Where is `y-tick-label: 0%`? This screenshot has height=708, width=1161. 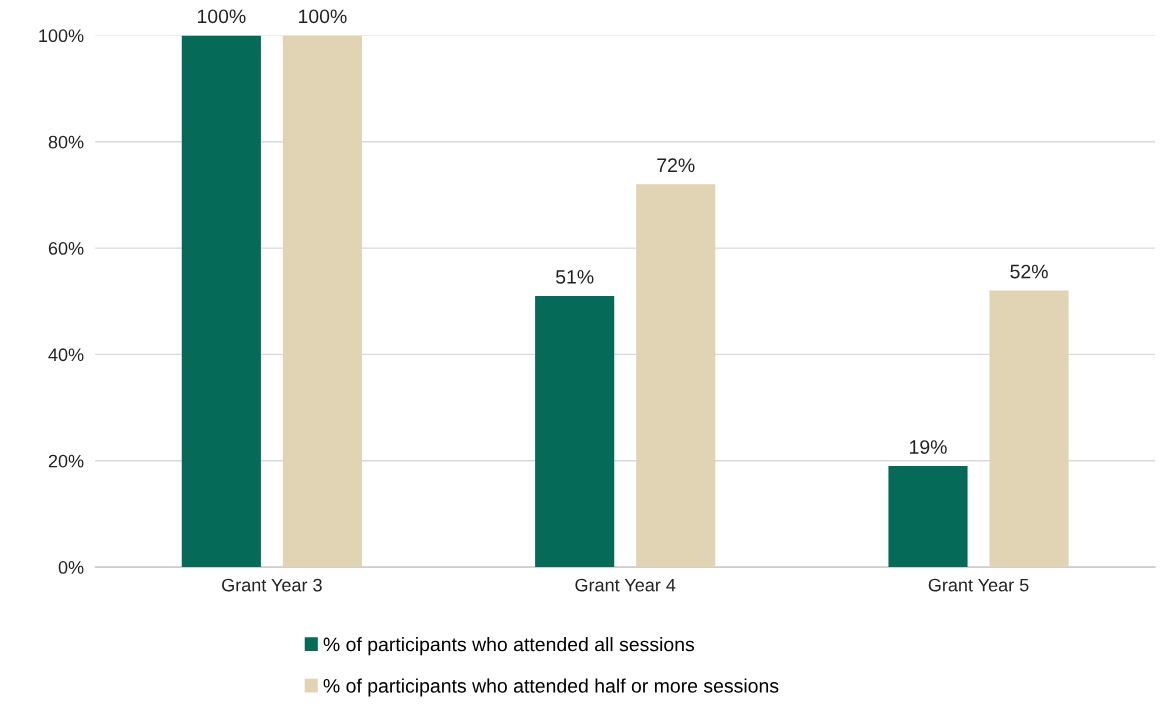 y-tick-label: 0% is located at coordinates (71, 567).